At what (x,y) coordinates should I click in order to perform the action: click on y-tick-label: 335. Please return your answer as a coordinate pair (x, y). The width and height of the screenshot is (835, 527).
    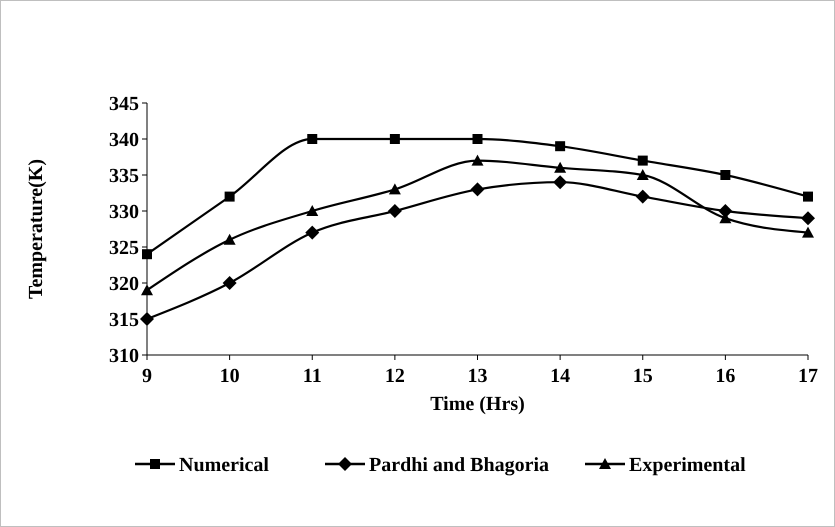
    Looking at the image, I should click on (124, 176).